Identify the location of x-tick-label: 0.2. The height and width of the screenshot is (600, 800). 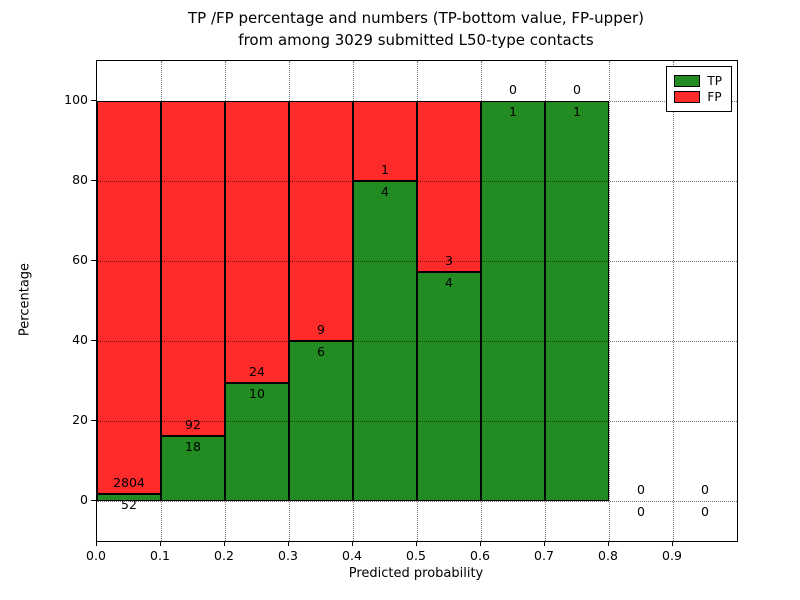
(224, 555).